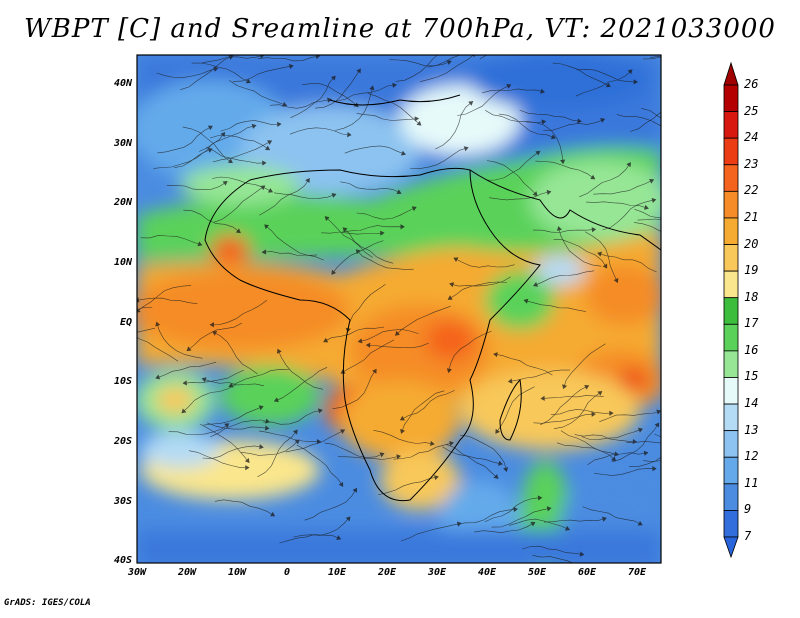 The image size is (800, 618). I want to click on lat-label: EQ, so click(125, 322).